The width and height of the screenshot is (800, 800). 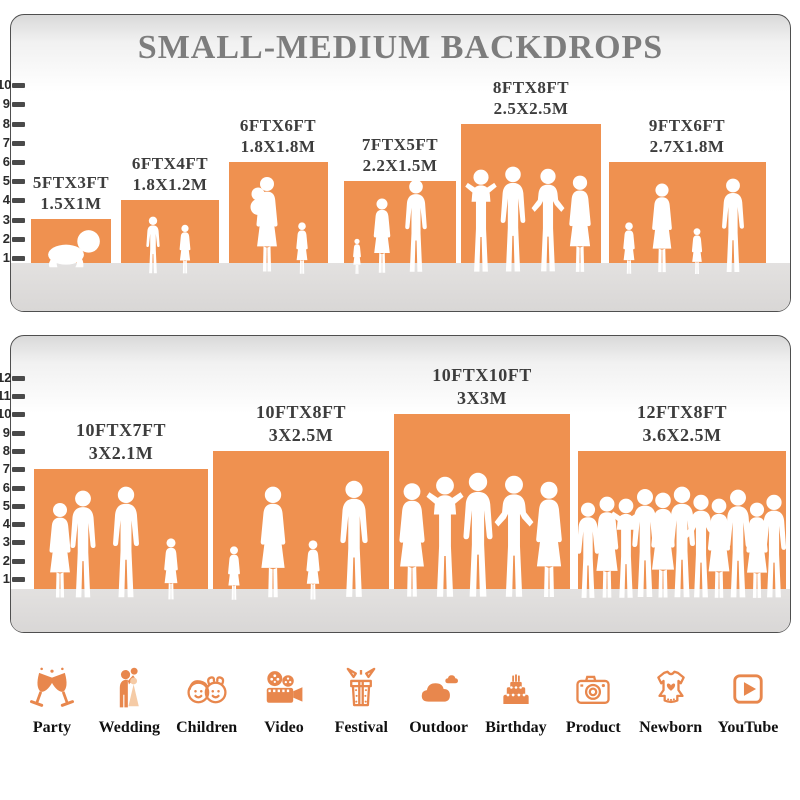 What do you see at coordinates (6, 524) in the screenshot?
I see `tick-number: 4` at bounding box center [6, 524].